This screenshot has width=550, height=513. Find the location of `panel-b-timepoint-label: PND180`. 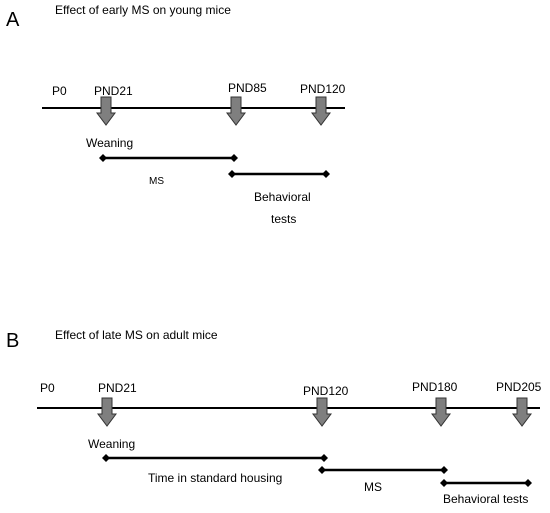

panel-b-timepoint-label: PND180 is located at coordinates (435, 387).